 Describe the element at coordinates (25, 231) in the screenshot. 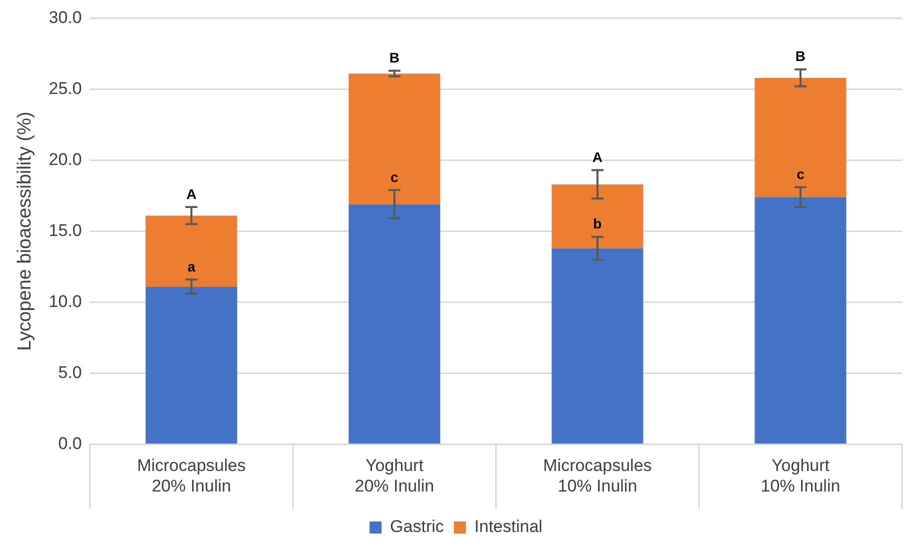

I see `y-axis-title: Lycopene bioacessibility (%)` at that location.